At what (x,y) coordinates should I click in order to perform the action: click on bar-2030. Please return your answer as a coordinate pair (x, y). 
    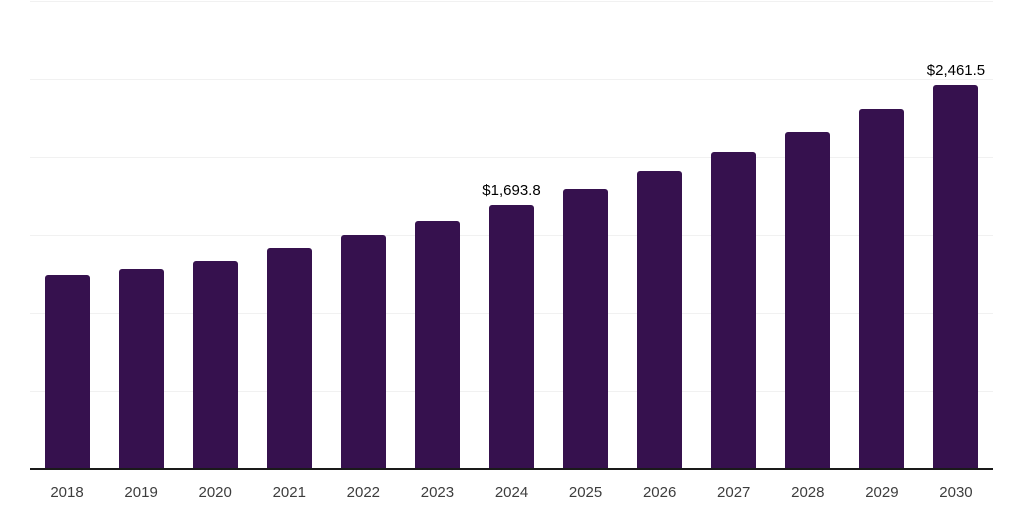
    Looking at the image, I should click on (956, 277).